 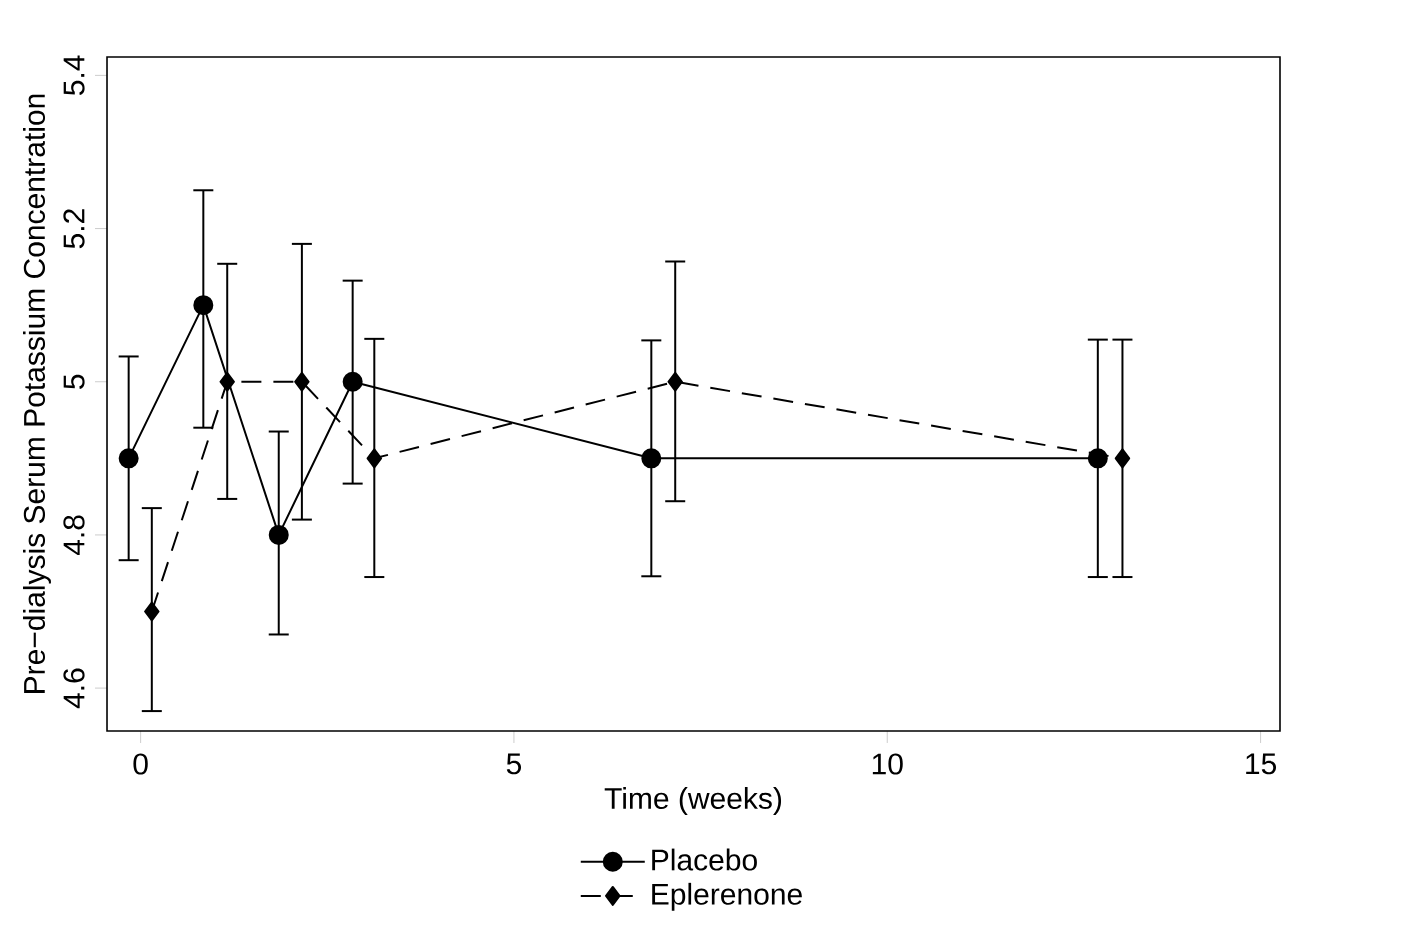 What do you see at coordinates (74, 229) in the screenshot?
I see `y-tick-label: 5.2` at bounding box center [74, 229].